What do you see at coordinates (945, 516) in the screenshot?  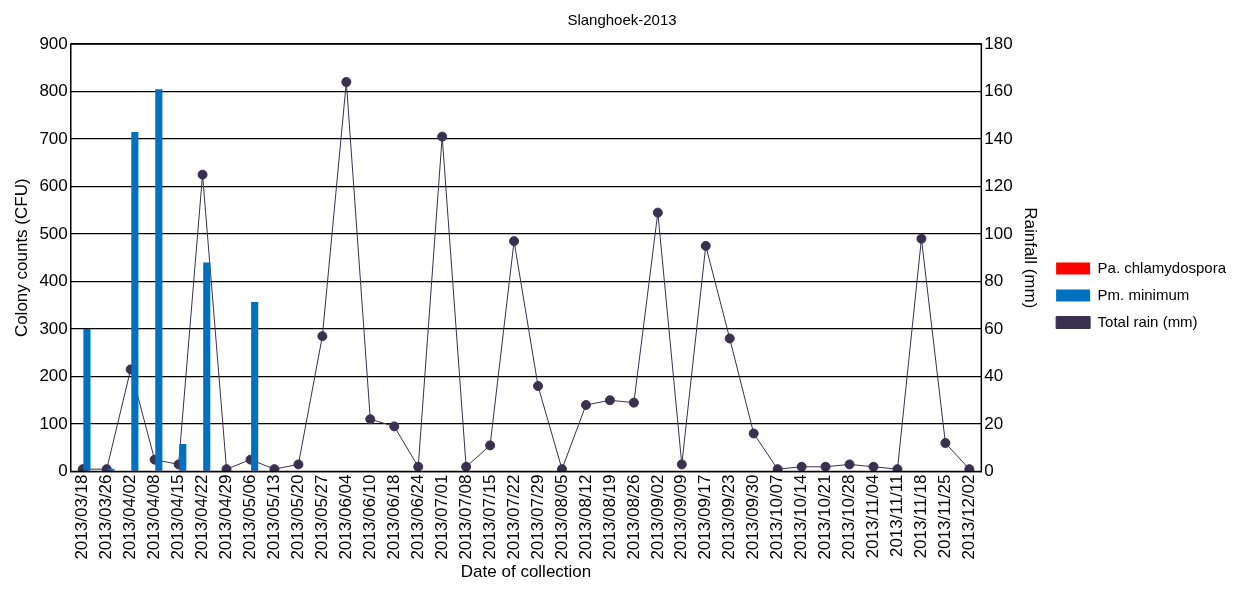 I see `x-tick-label: 2013/11/25` at bounding box center [945, 516].